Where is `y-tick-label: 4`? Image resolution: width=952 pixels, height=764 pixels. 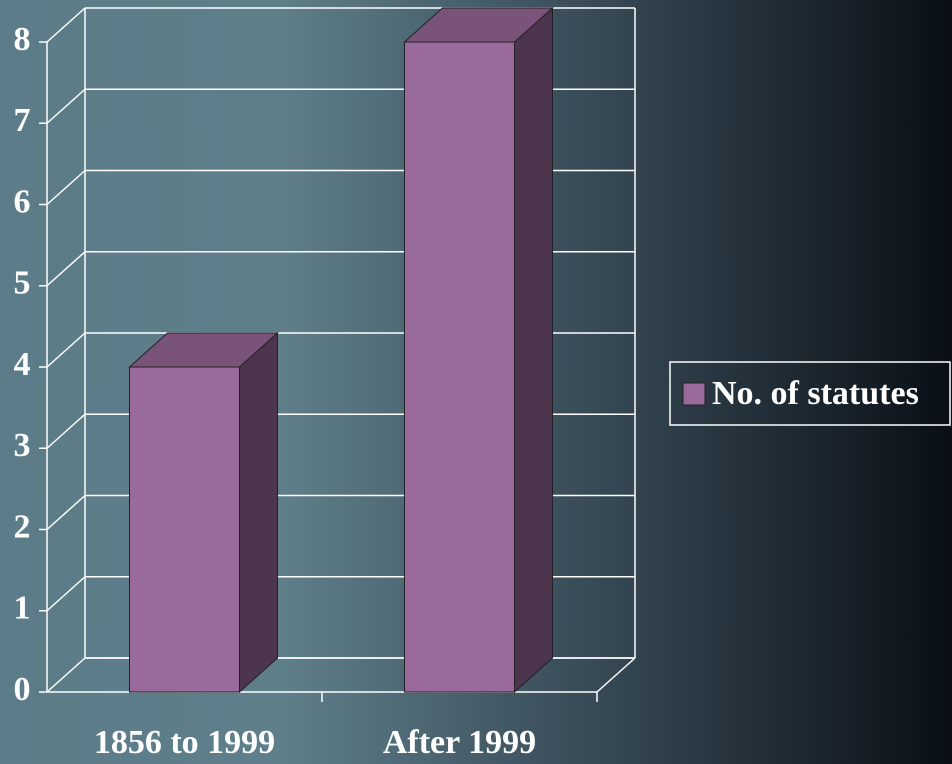
y-tick-label: 4 is located at coordinates (22, 364).